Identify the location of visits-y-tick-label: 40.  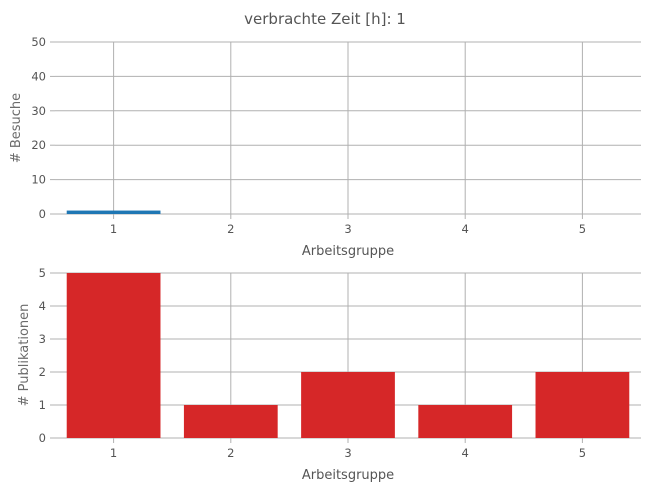
(38, 76).